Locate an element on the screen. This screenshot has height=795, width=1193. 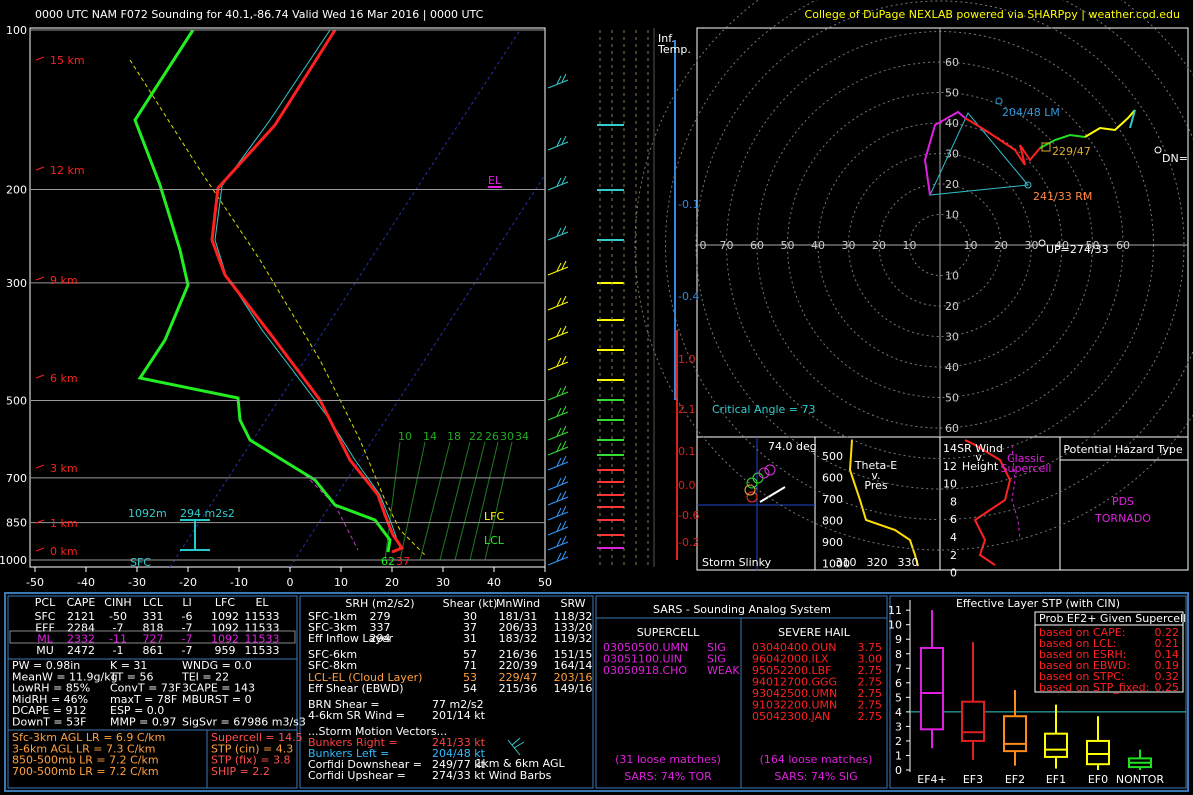
thermo-cell: MU is located at coordinates (45, 650).